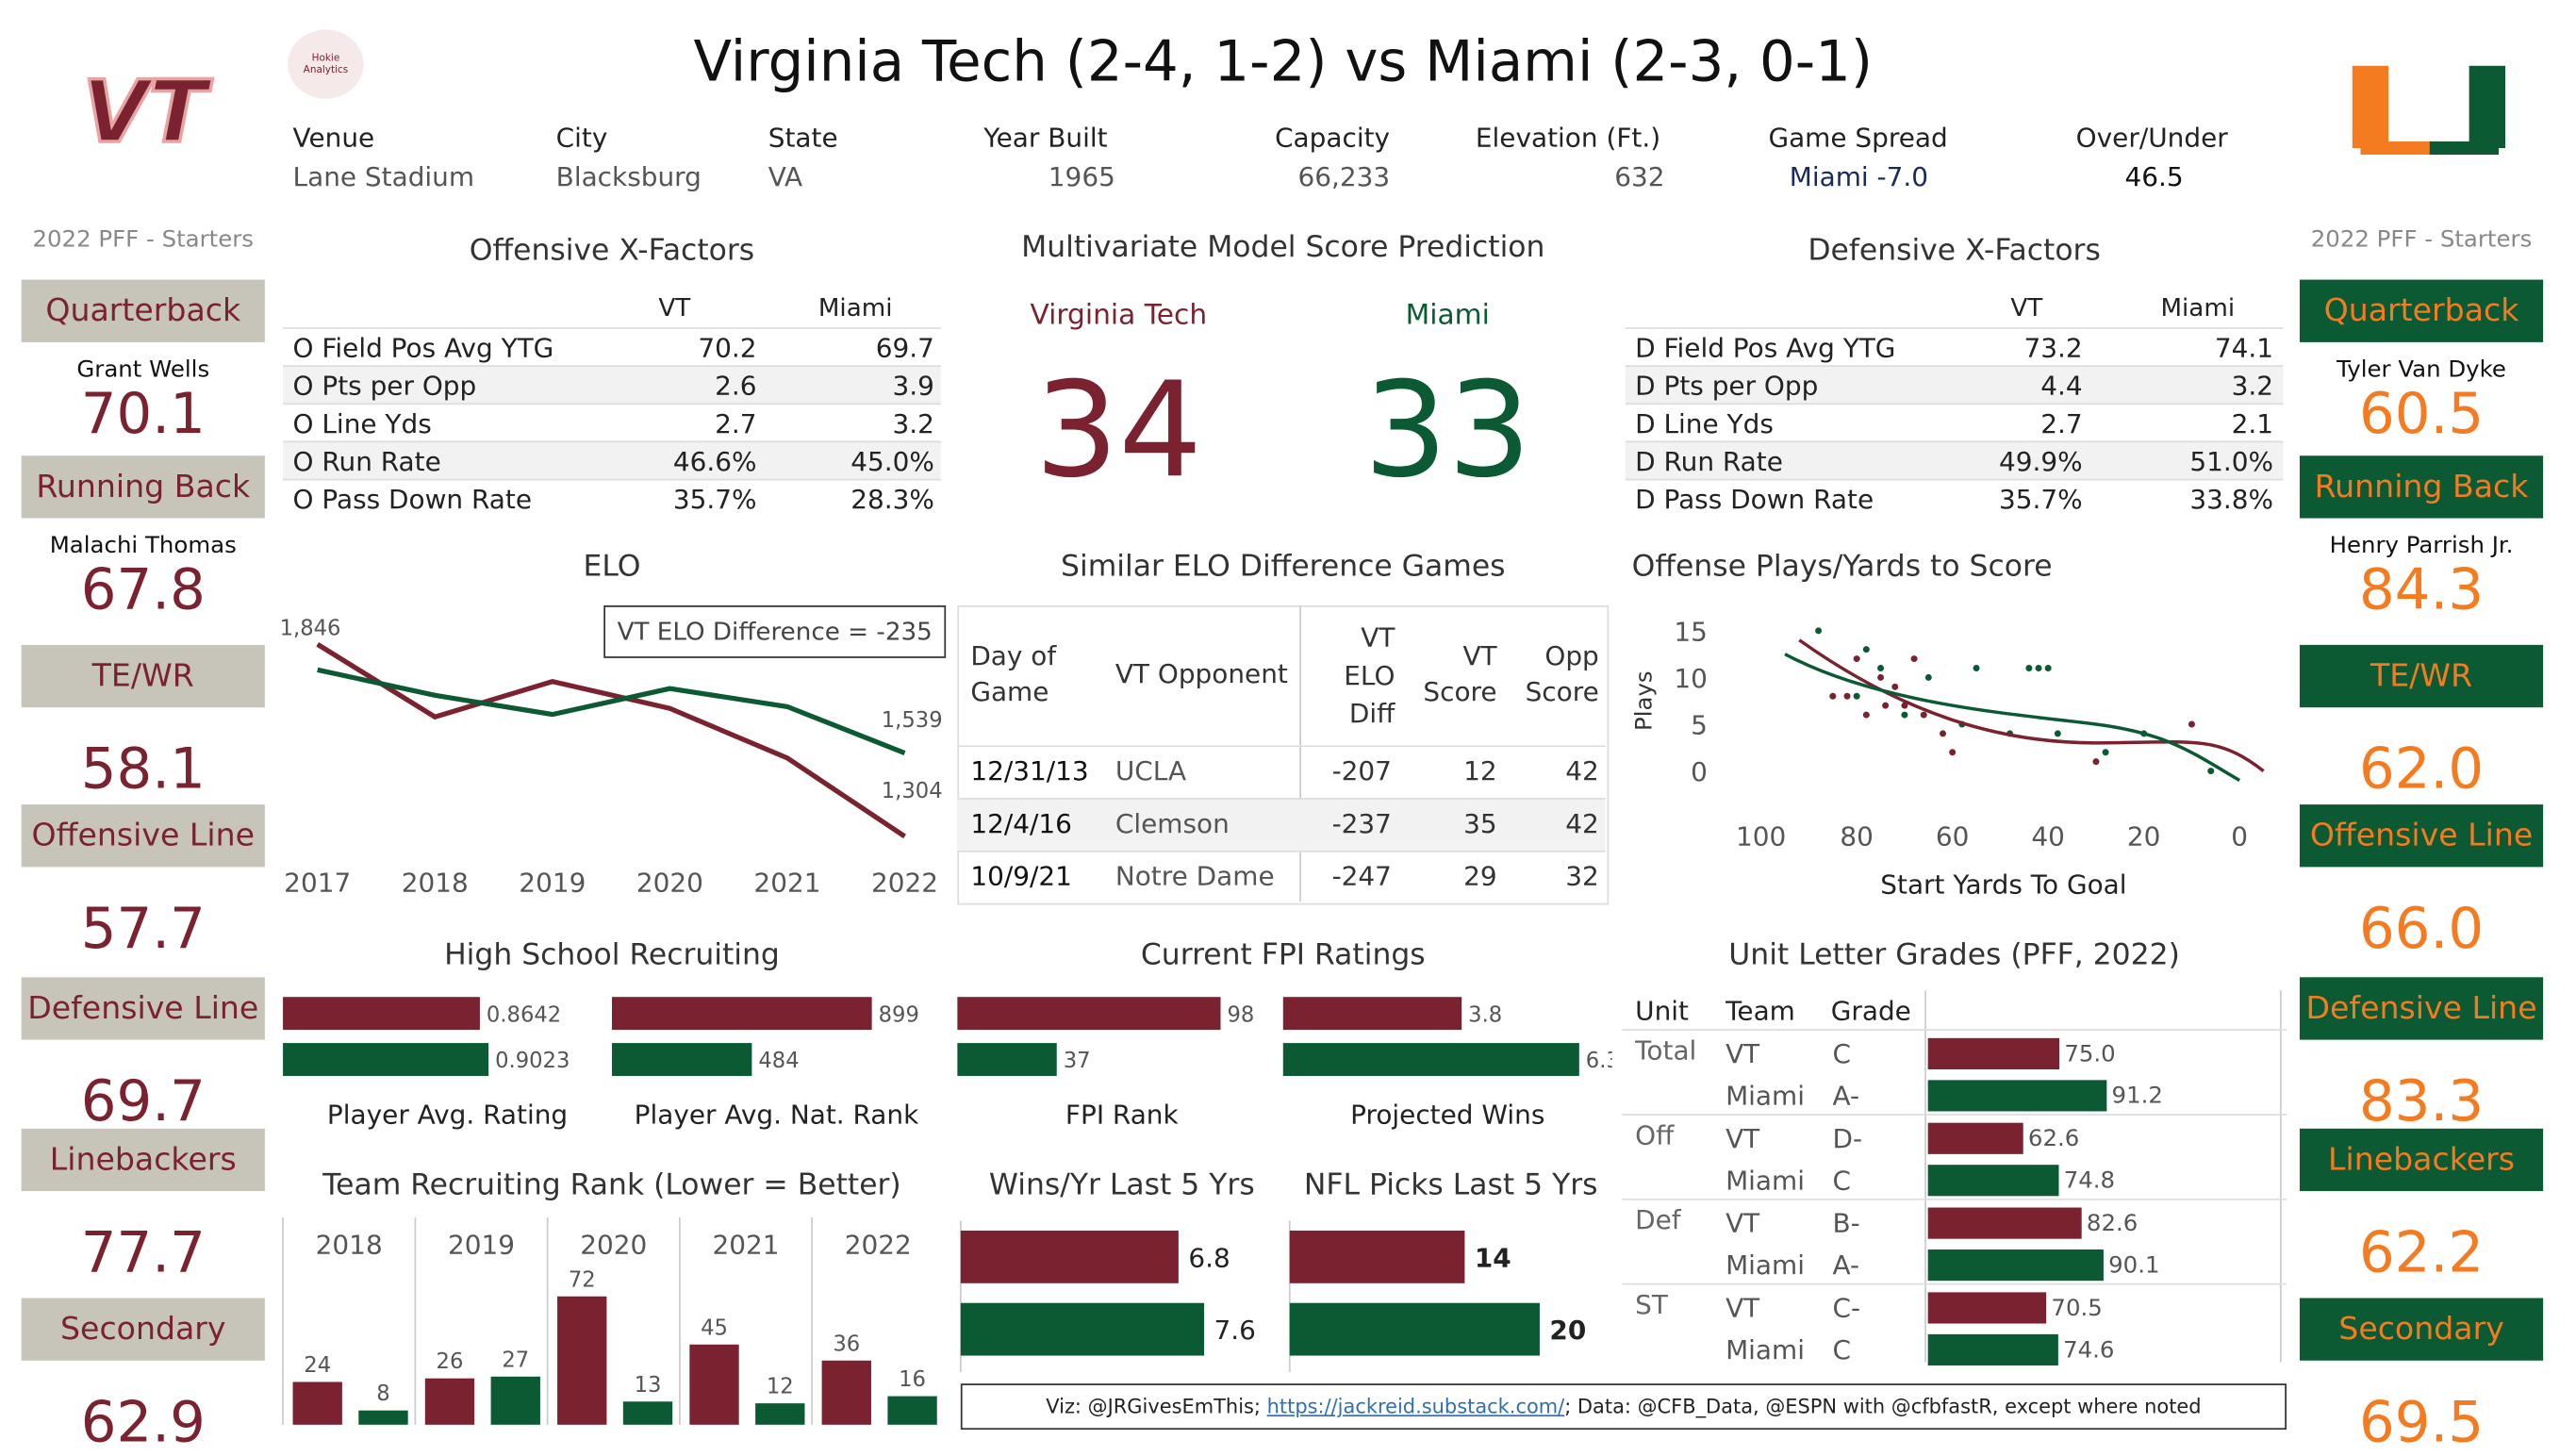  What do you see at coordinates (143, 240) in the screenshot?
I see `vt-pff-label: 2022 PFF - Starters` at bounding box center [143, 240].